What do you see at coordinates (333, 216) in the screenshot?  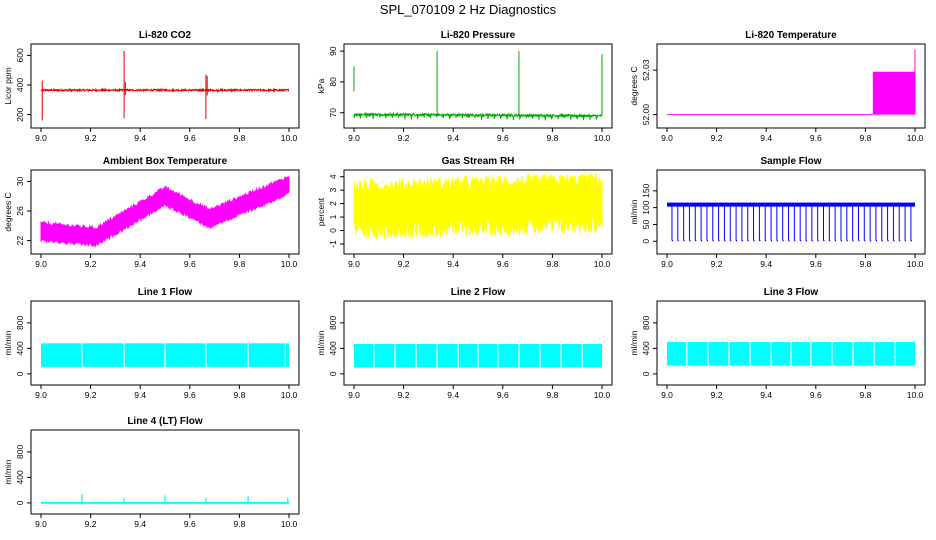 I see `y-tick-label: 1` at bounding box center [333, 216].